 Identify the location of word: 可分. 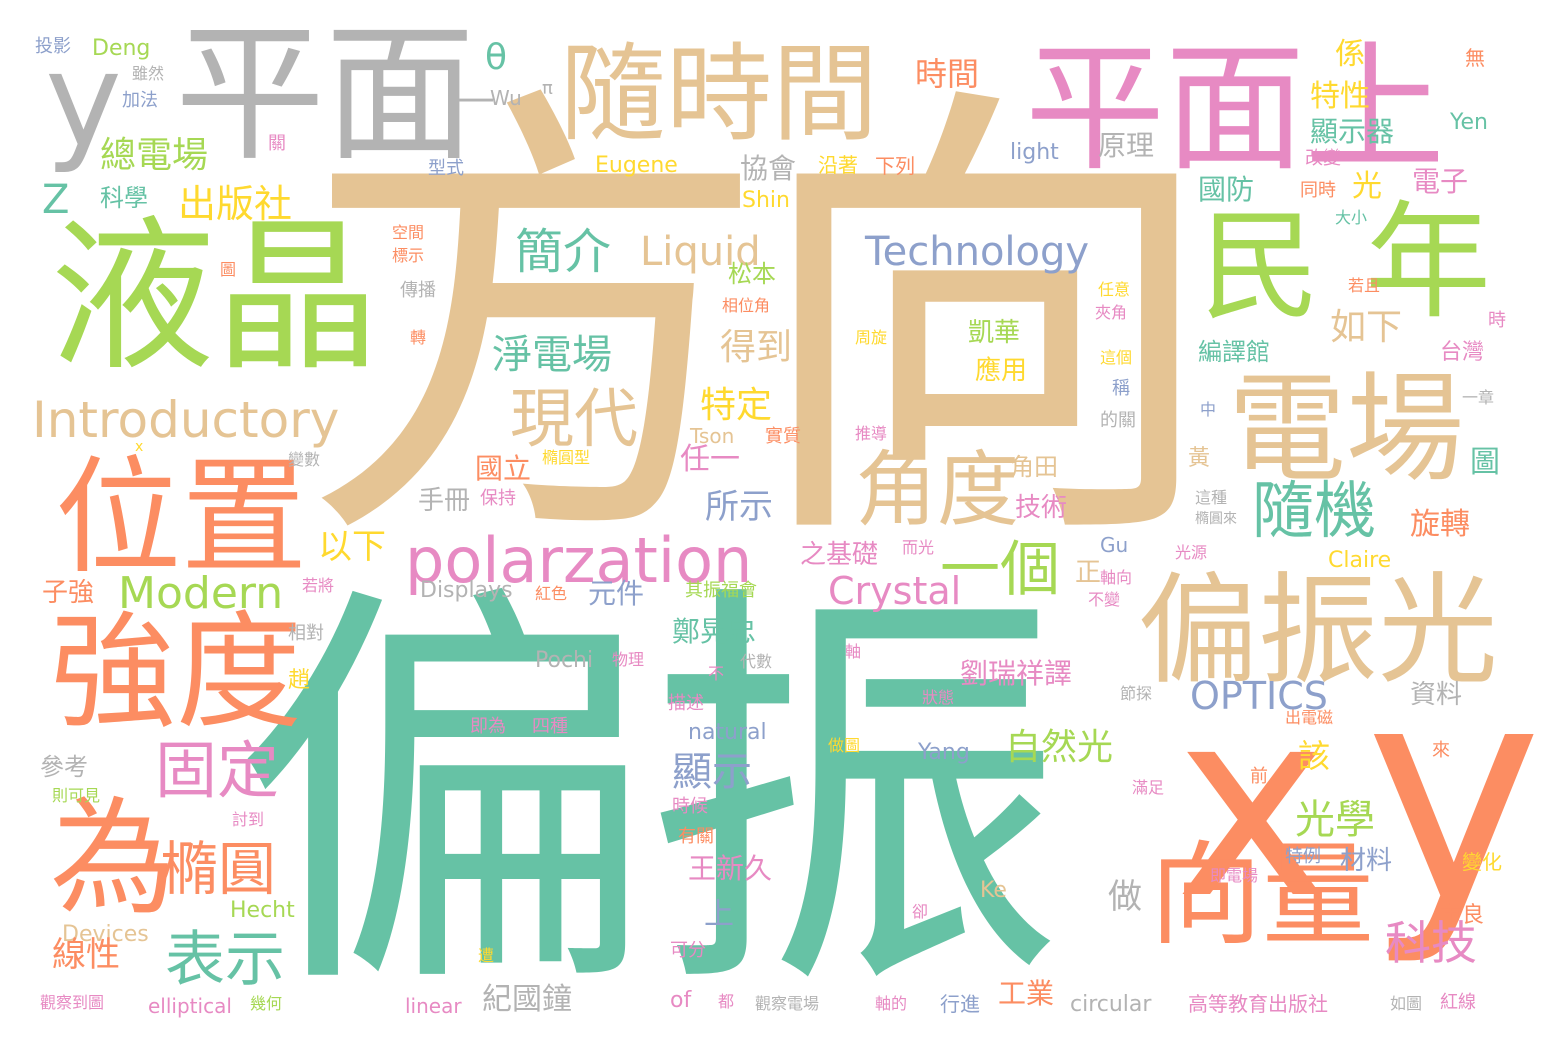
(688, 950).